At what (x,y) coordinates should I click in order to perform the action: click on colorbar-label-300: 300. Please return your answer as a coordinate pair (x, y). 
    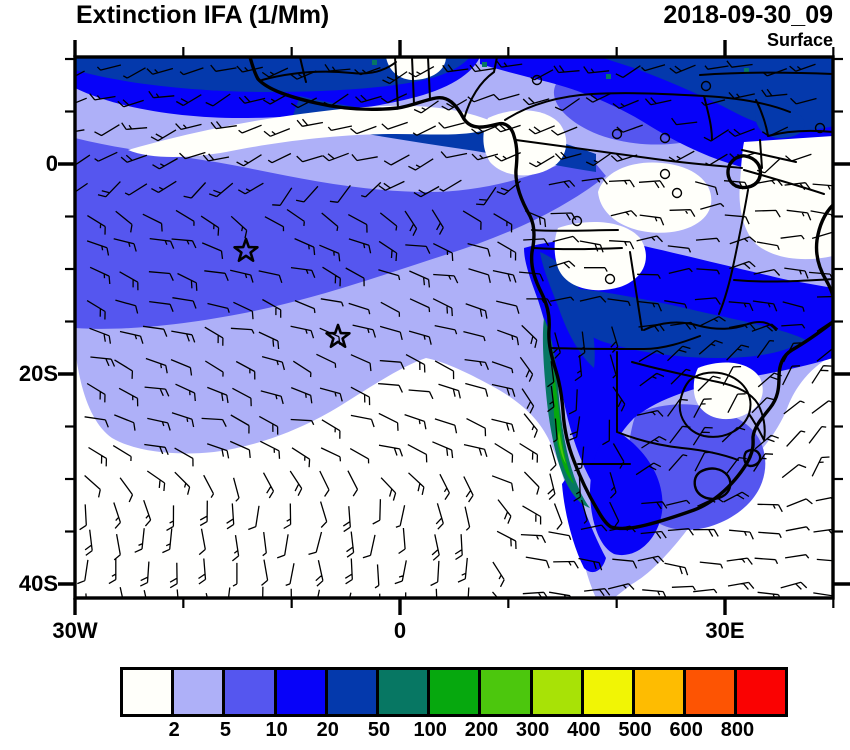
    Looking at the image, I should click on (532, 730).